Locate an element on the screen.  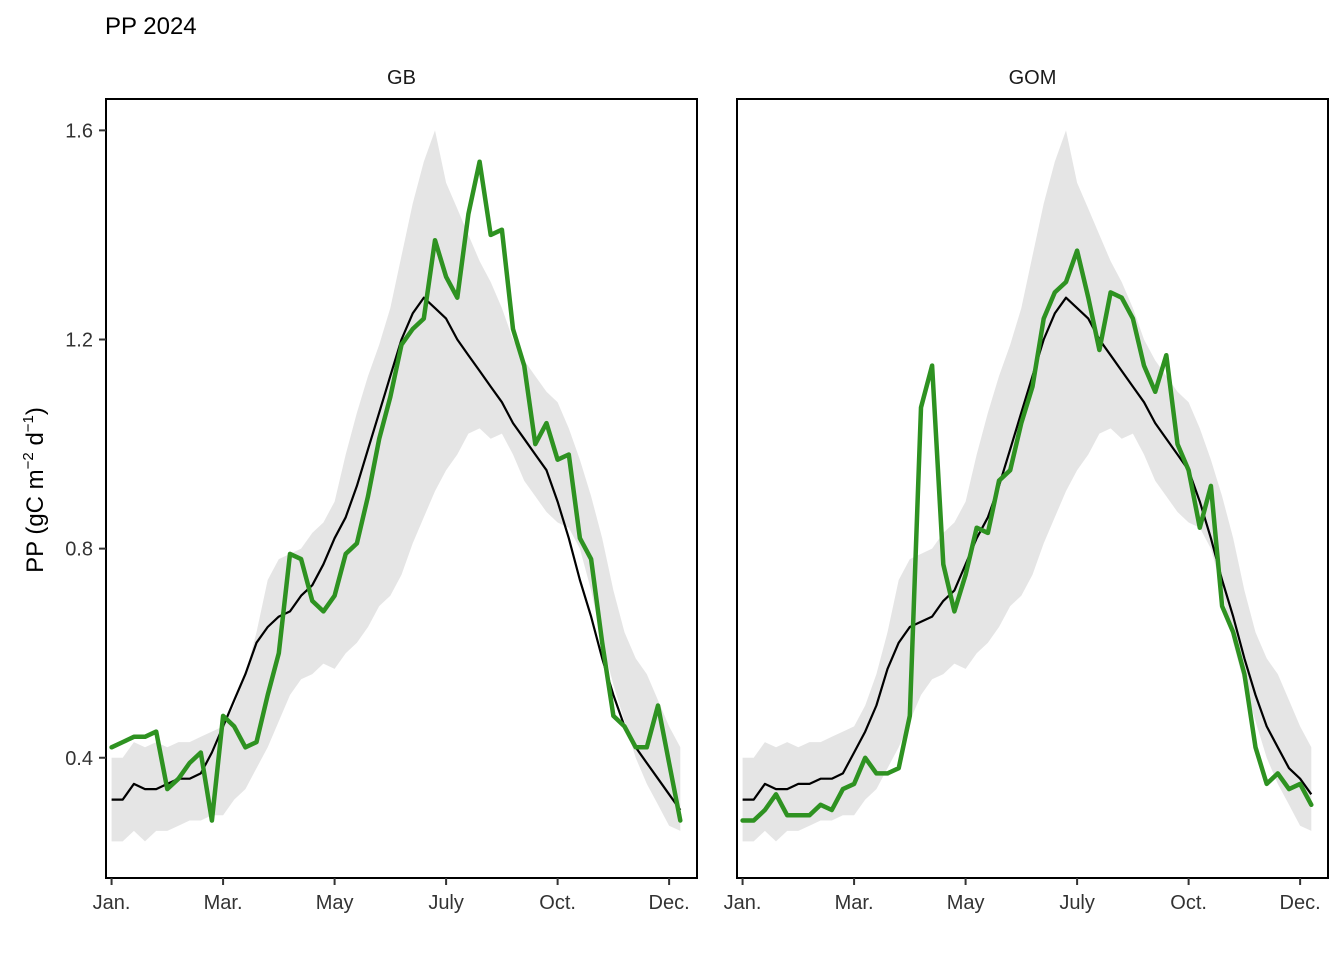
y-tick-label: 1.6 is located at coordinates (79, 131).